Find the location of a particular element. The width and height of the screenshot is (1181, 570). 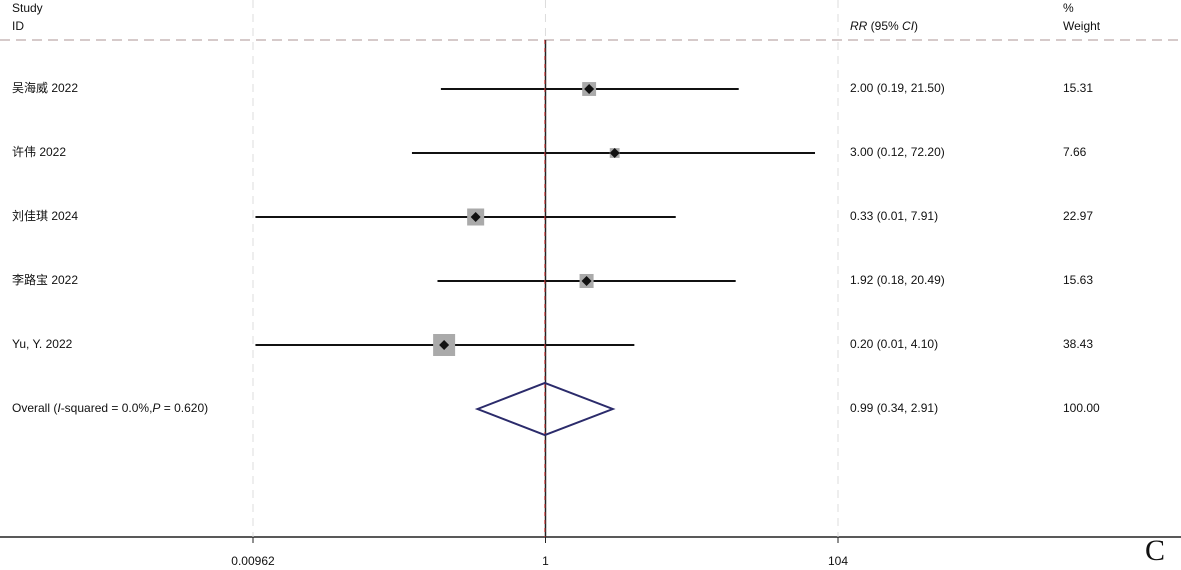

overall-label-part: I is located at coordinates (59, 408).